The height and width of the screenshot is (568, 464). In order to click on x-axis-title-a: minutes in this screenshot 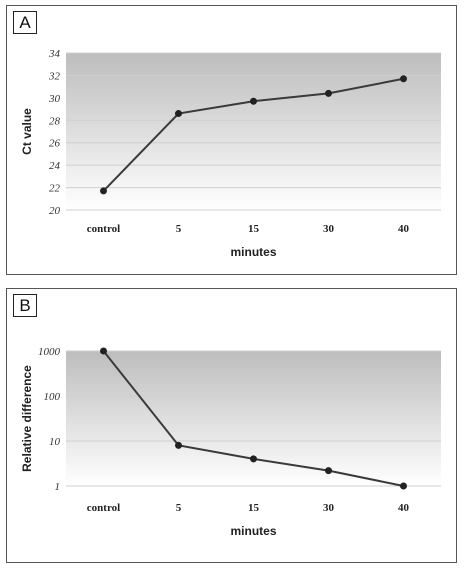, I will do `click(253, 252)`.